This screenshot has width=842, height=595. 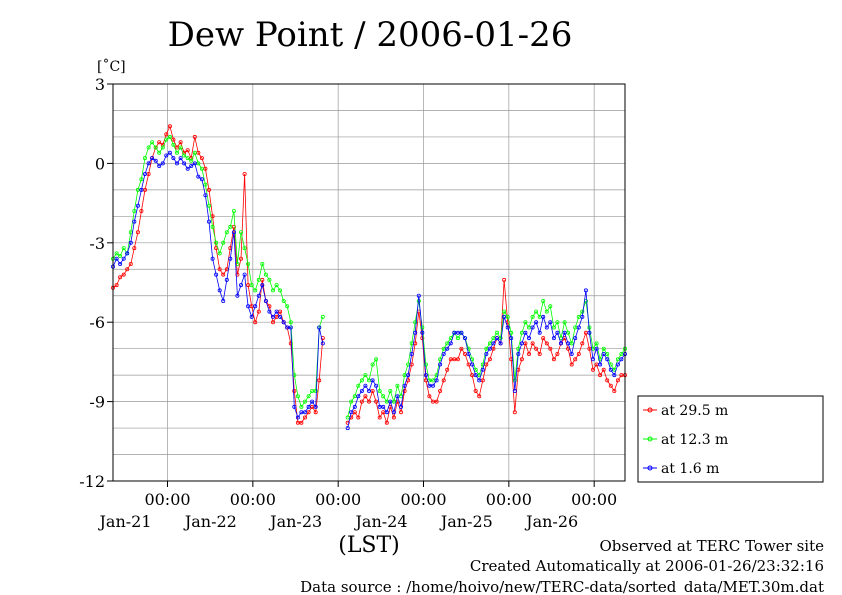 I want to click on legend-label: at 12.3 m, so click(x=694, y=440).